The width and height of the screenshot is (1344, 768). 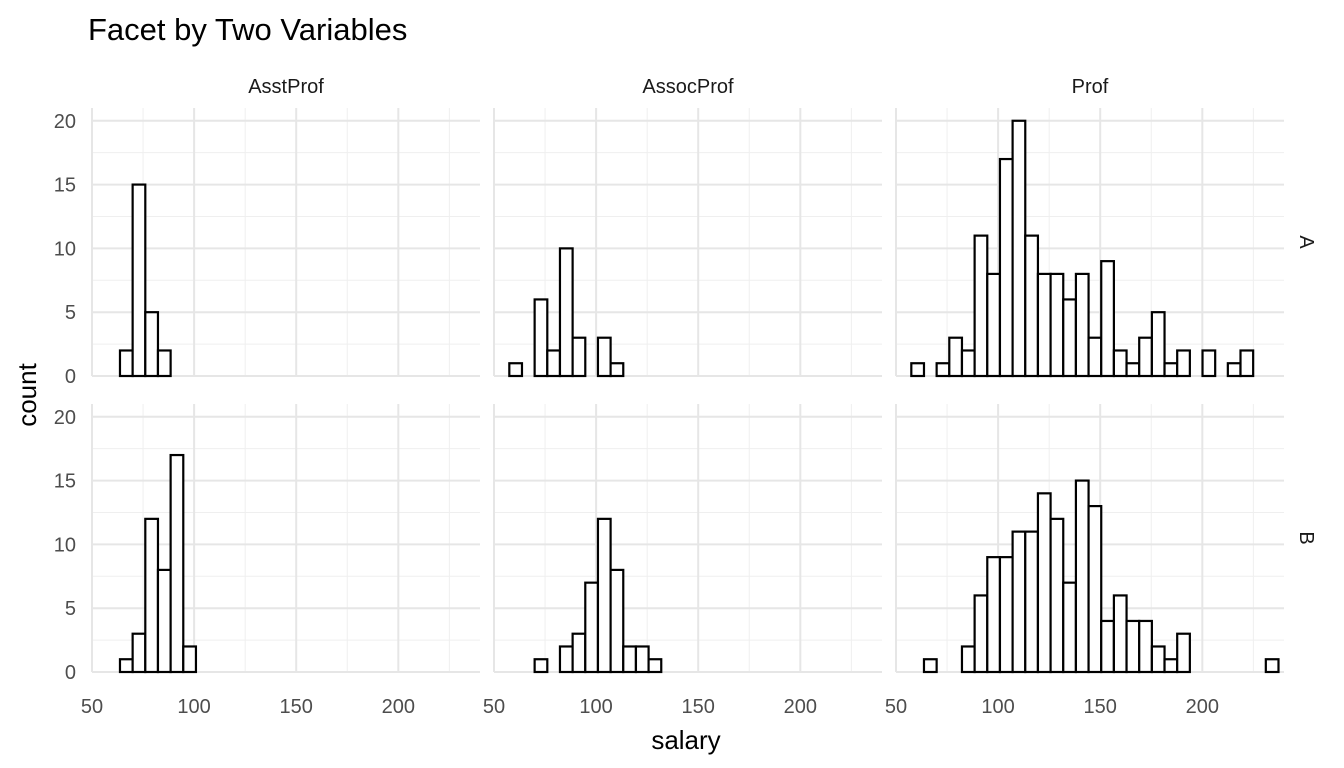 I want to click on x-axis-ticks: 50 100 150 200 50 100 150 200 50 100 150 200, so click(x=650, y=707).